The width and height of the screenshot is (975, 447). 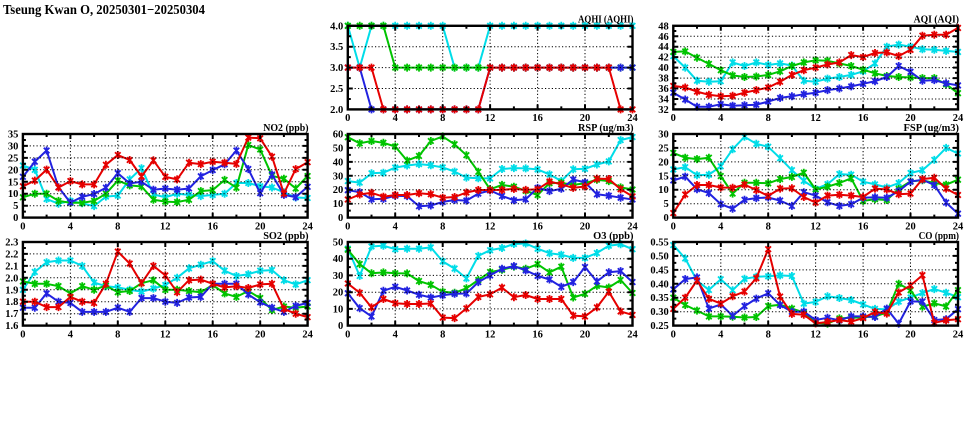 What do you see at coordinates (286, 236) in the screenshot?
I see `svg-text: SO2 (ppb)` at bounding box center [286, 236].